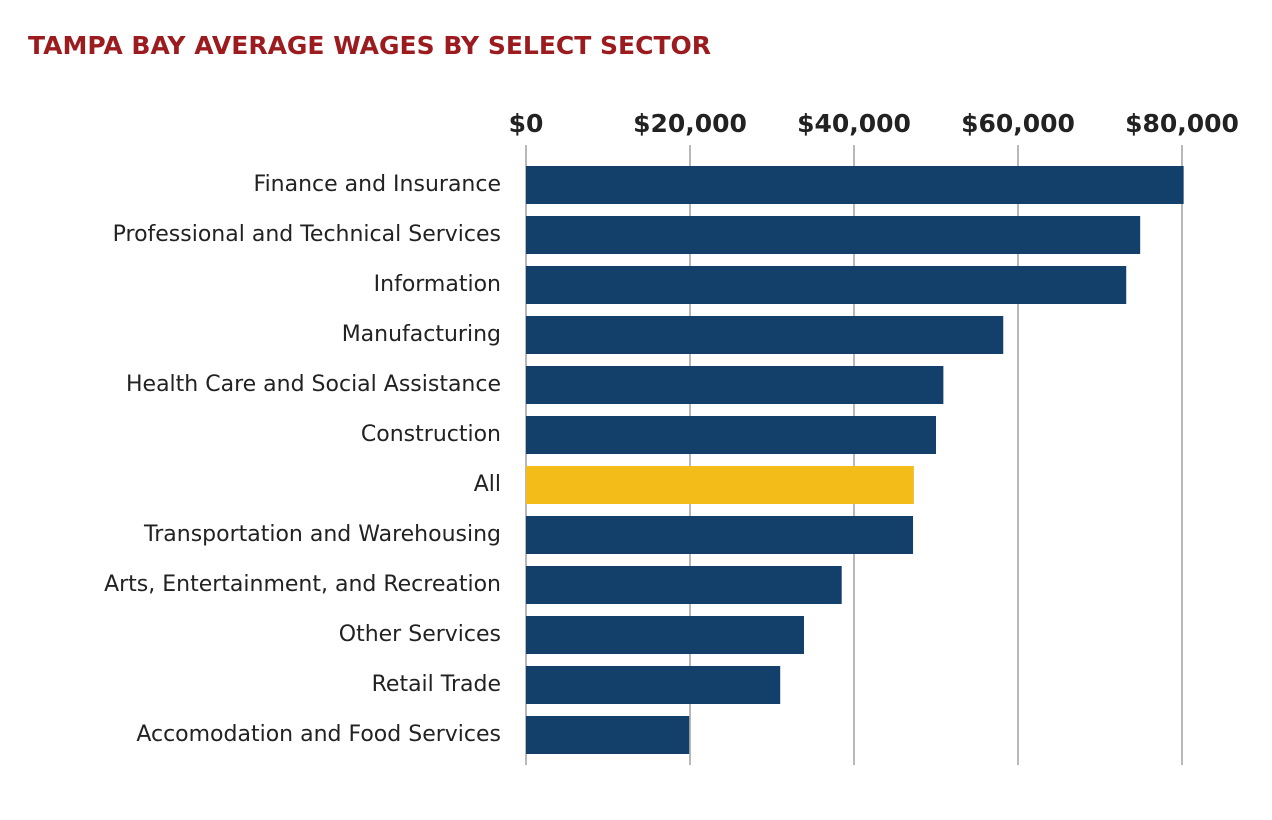 This screenshot has height=820, width=1272. I want to click on y-tick-label: Professional and Technical Services, so click(307, 234).